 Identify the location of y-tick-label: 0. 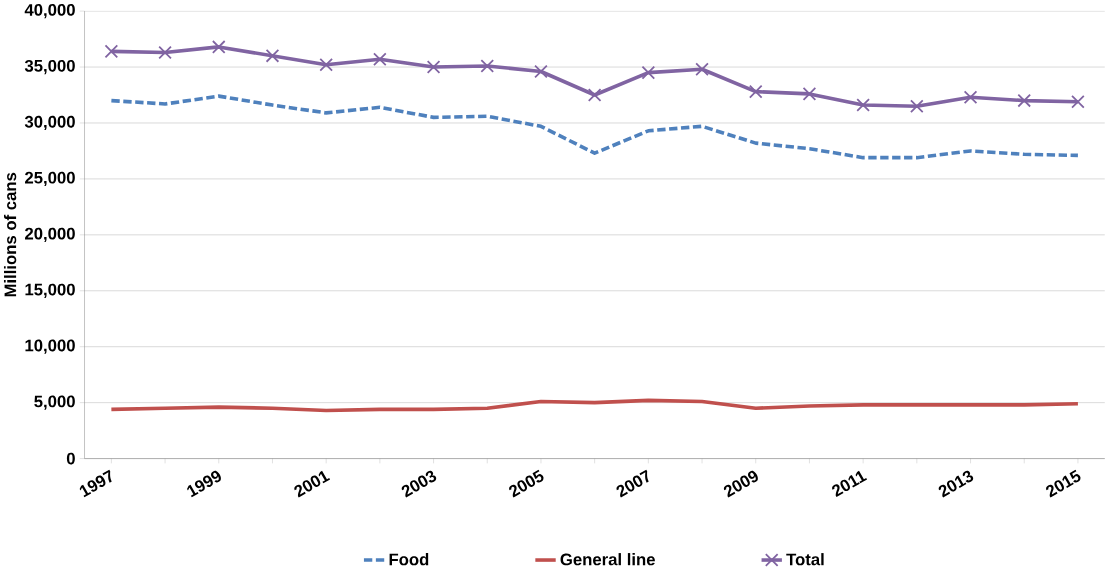
(70, 458).